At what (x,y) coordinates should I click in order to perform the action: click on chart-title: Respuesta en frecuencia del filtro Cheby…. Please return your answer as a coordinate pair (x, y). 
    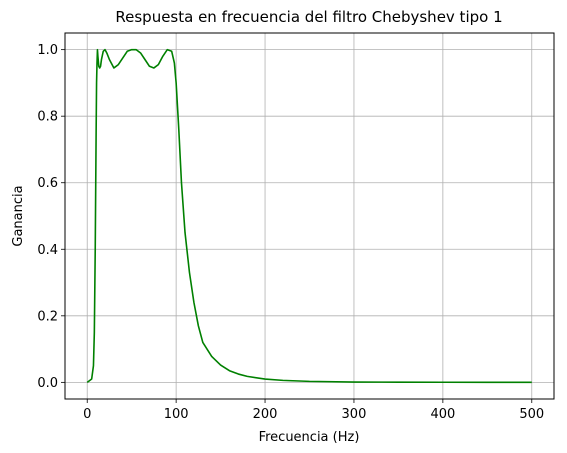
    Looking at the image, I should click on (308, 17).